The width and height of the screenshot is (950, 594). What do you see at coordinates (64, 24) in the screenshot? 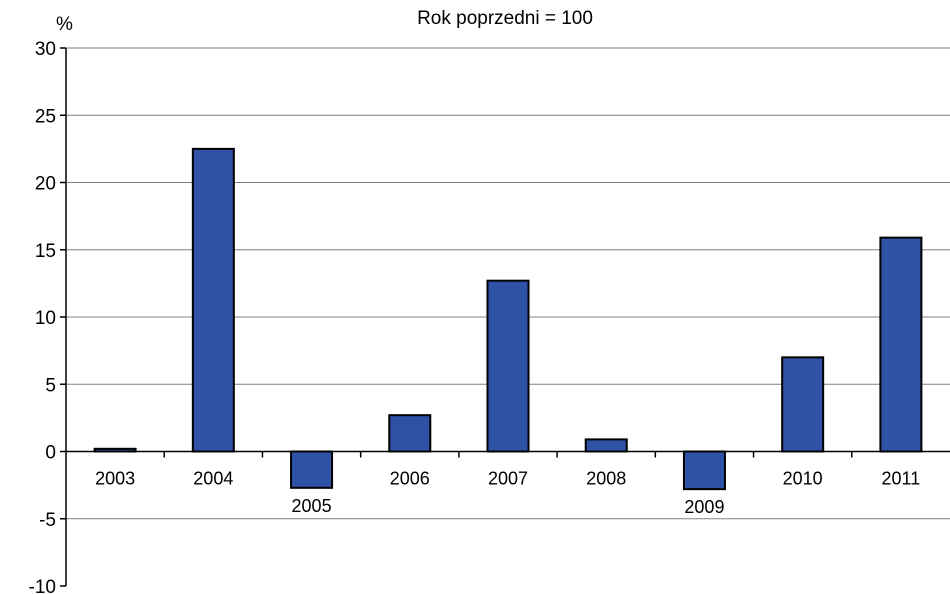
I see `y-axis-unit-label: %` at bounding box center [64, 24].